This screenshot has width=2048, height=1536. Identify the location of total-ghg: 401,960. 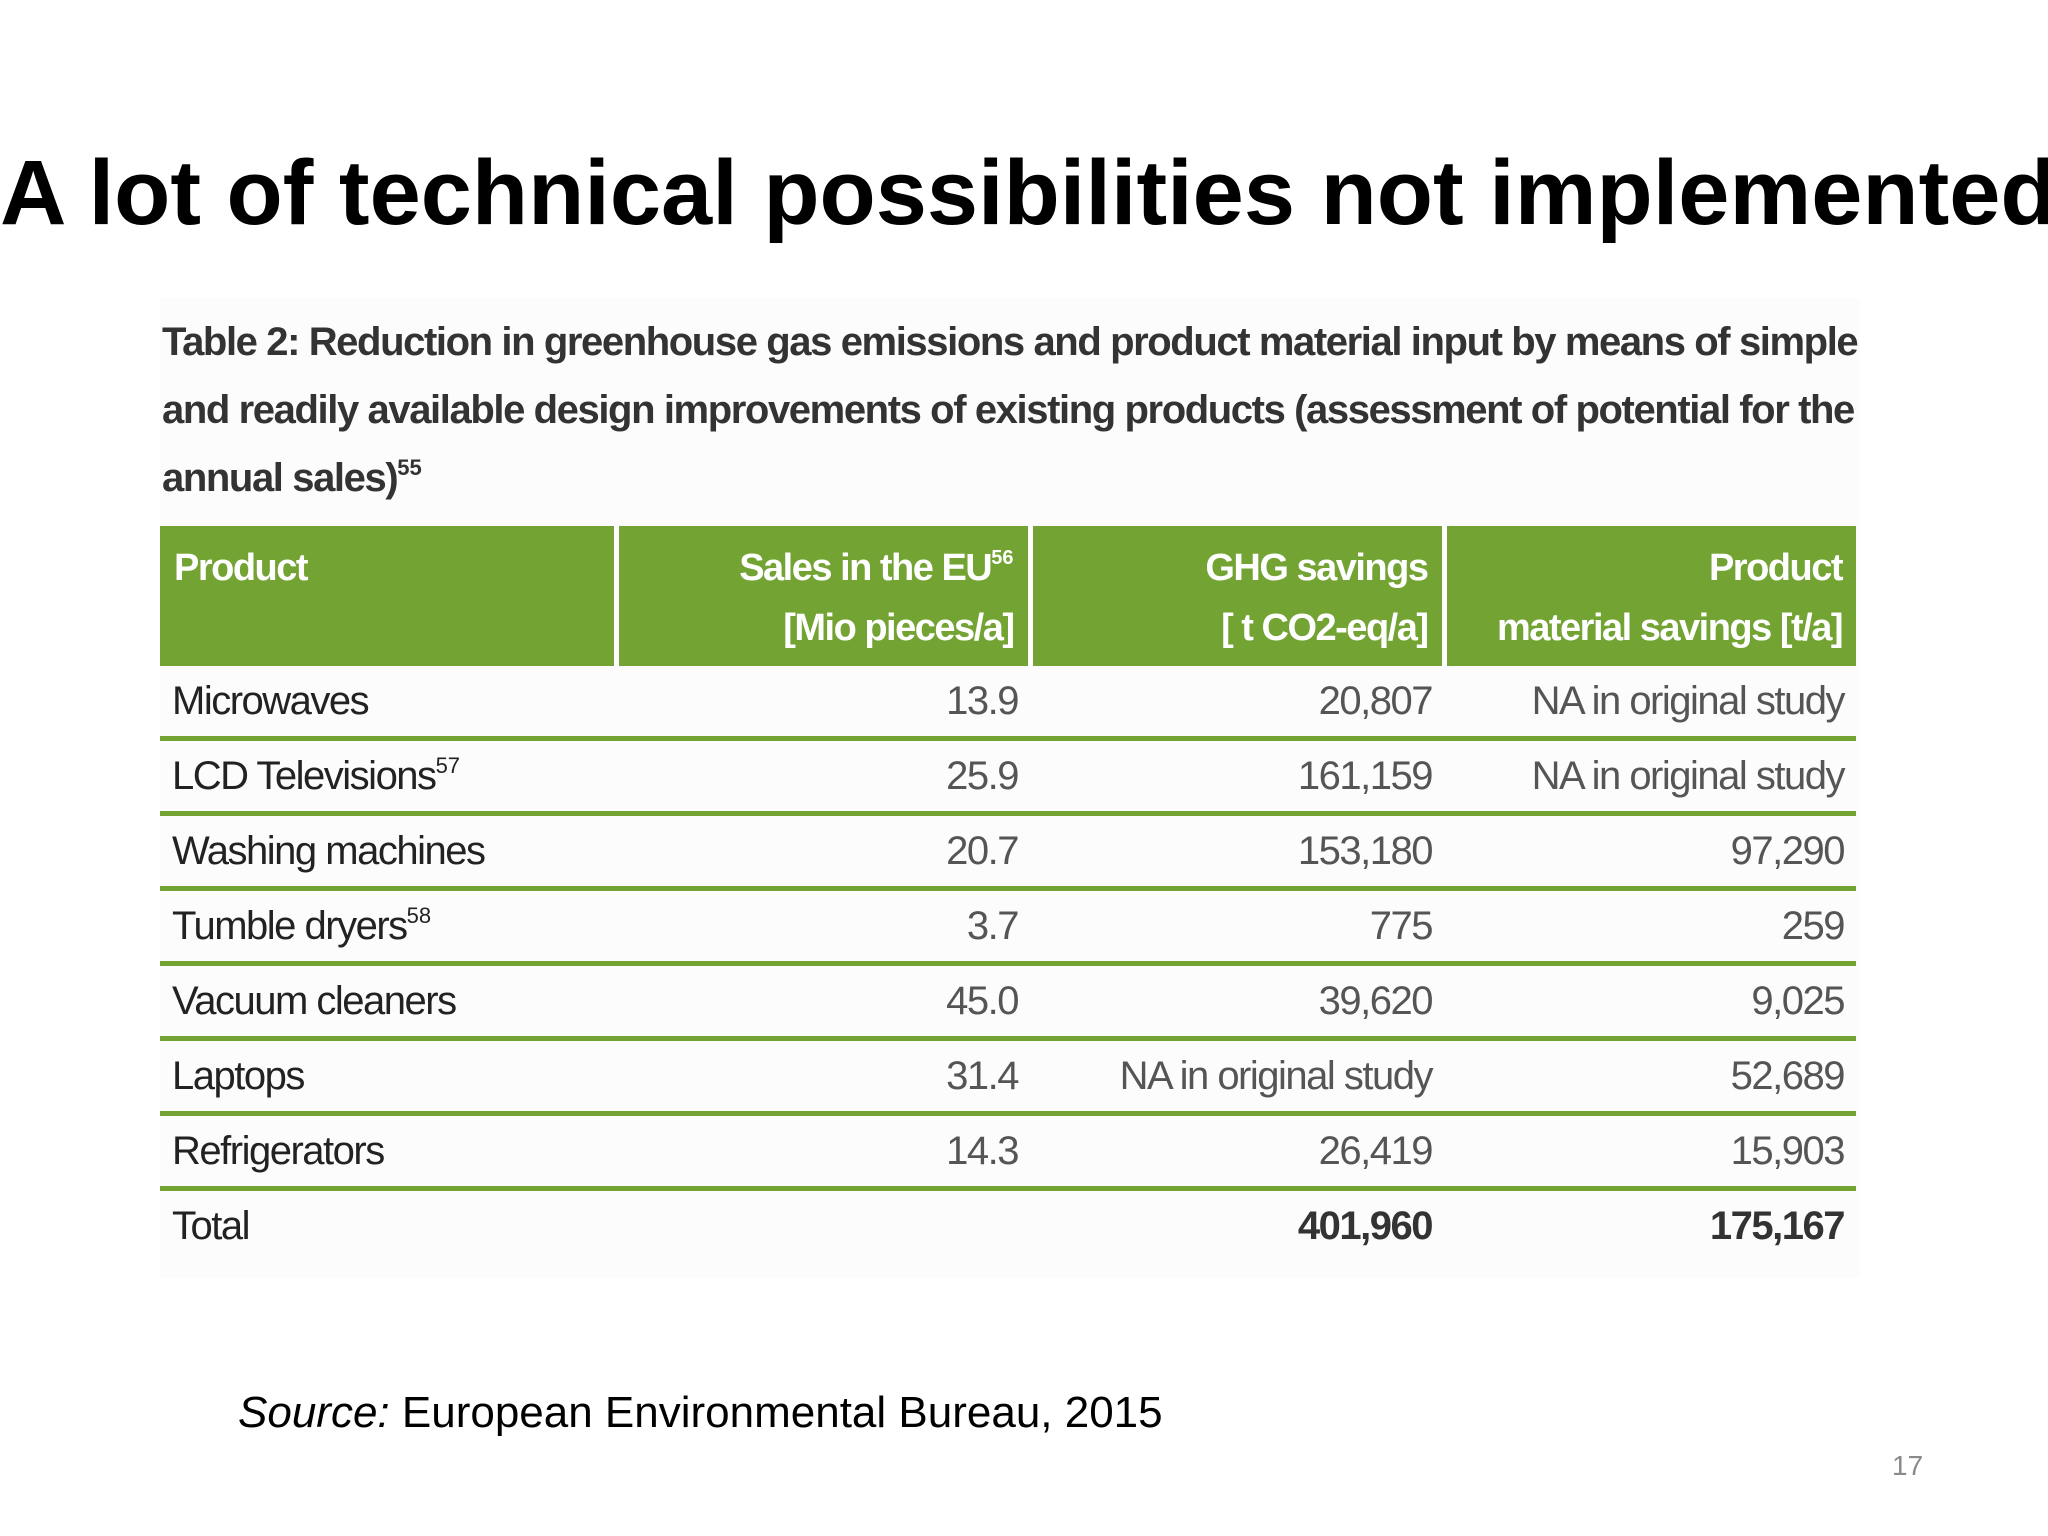
(1365, 1226).